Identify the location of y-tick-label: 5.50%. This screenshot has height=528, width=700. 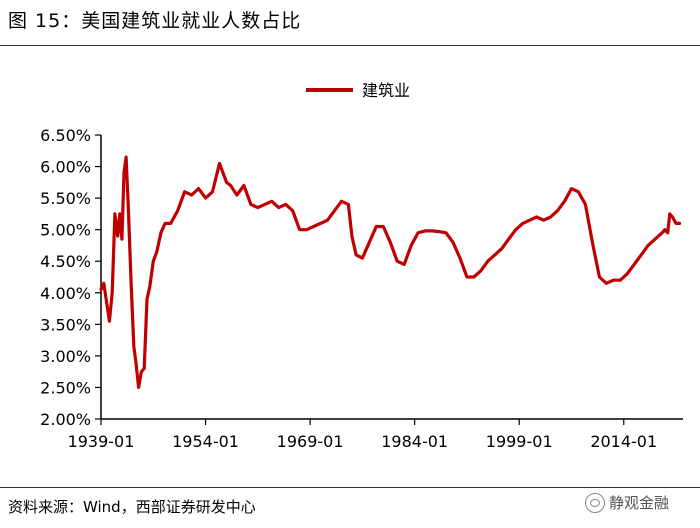
(65, 198).